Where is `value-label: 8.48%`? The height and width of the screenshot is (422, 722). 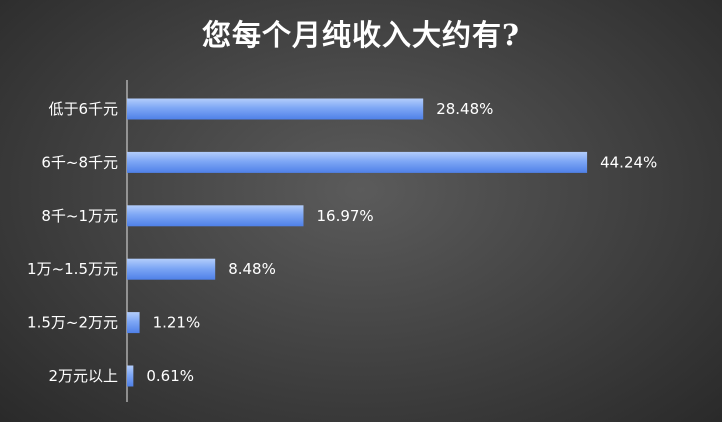 value-label: 8.48% is located at coordinates (252, 269).